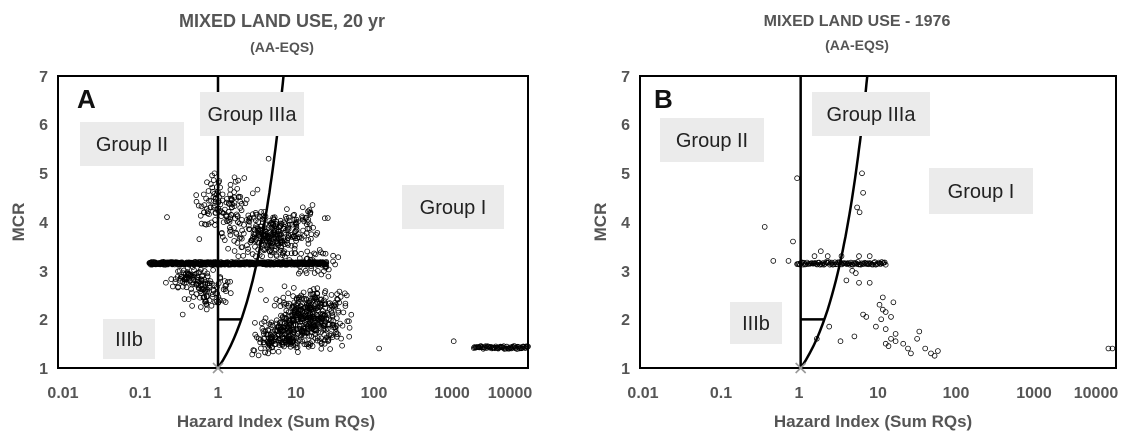  I want to click on chart-b-points, so click(938, 264).